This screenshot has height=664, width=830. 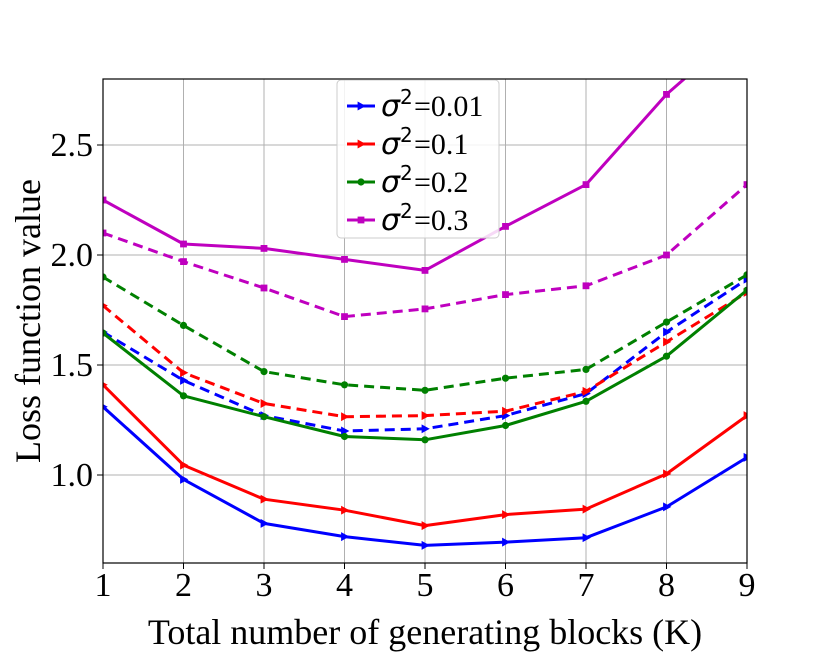 What do you see at coordinates (72, 365) in the screenshot?
I see `y-tick-label: 1.5` at bounding box center [72, 365].